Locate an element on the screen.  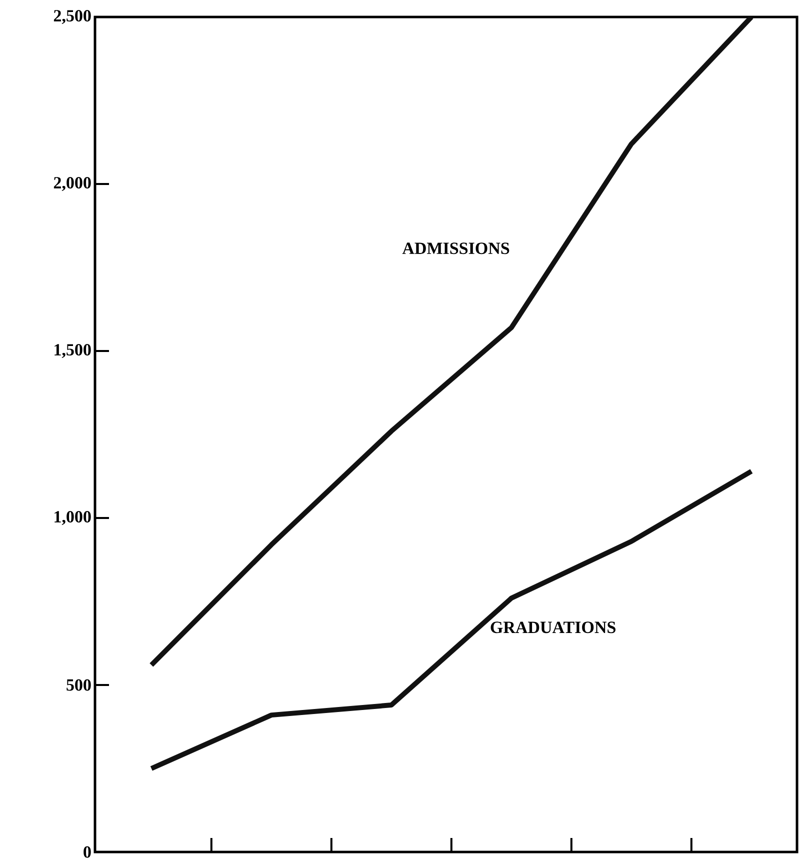
y-tick-label: 1,000 is located at coordinates (72, 518).